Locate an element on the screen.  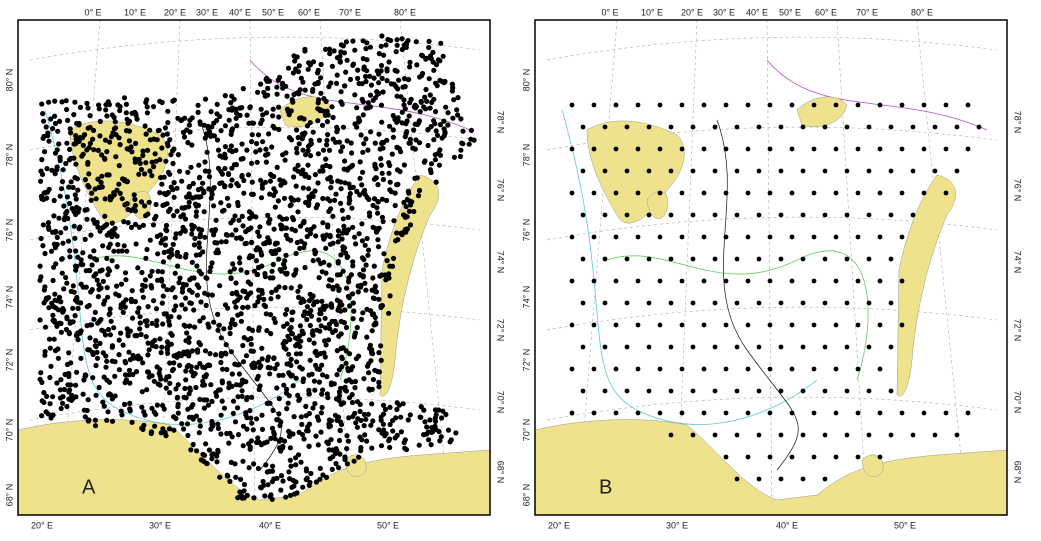
latitude-label: 78° N is located at coordinates (9, 155).